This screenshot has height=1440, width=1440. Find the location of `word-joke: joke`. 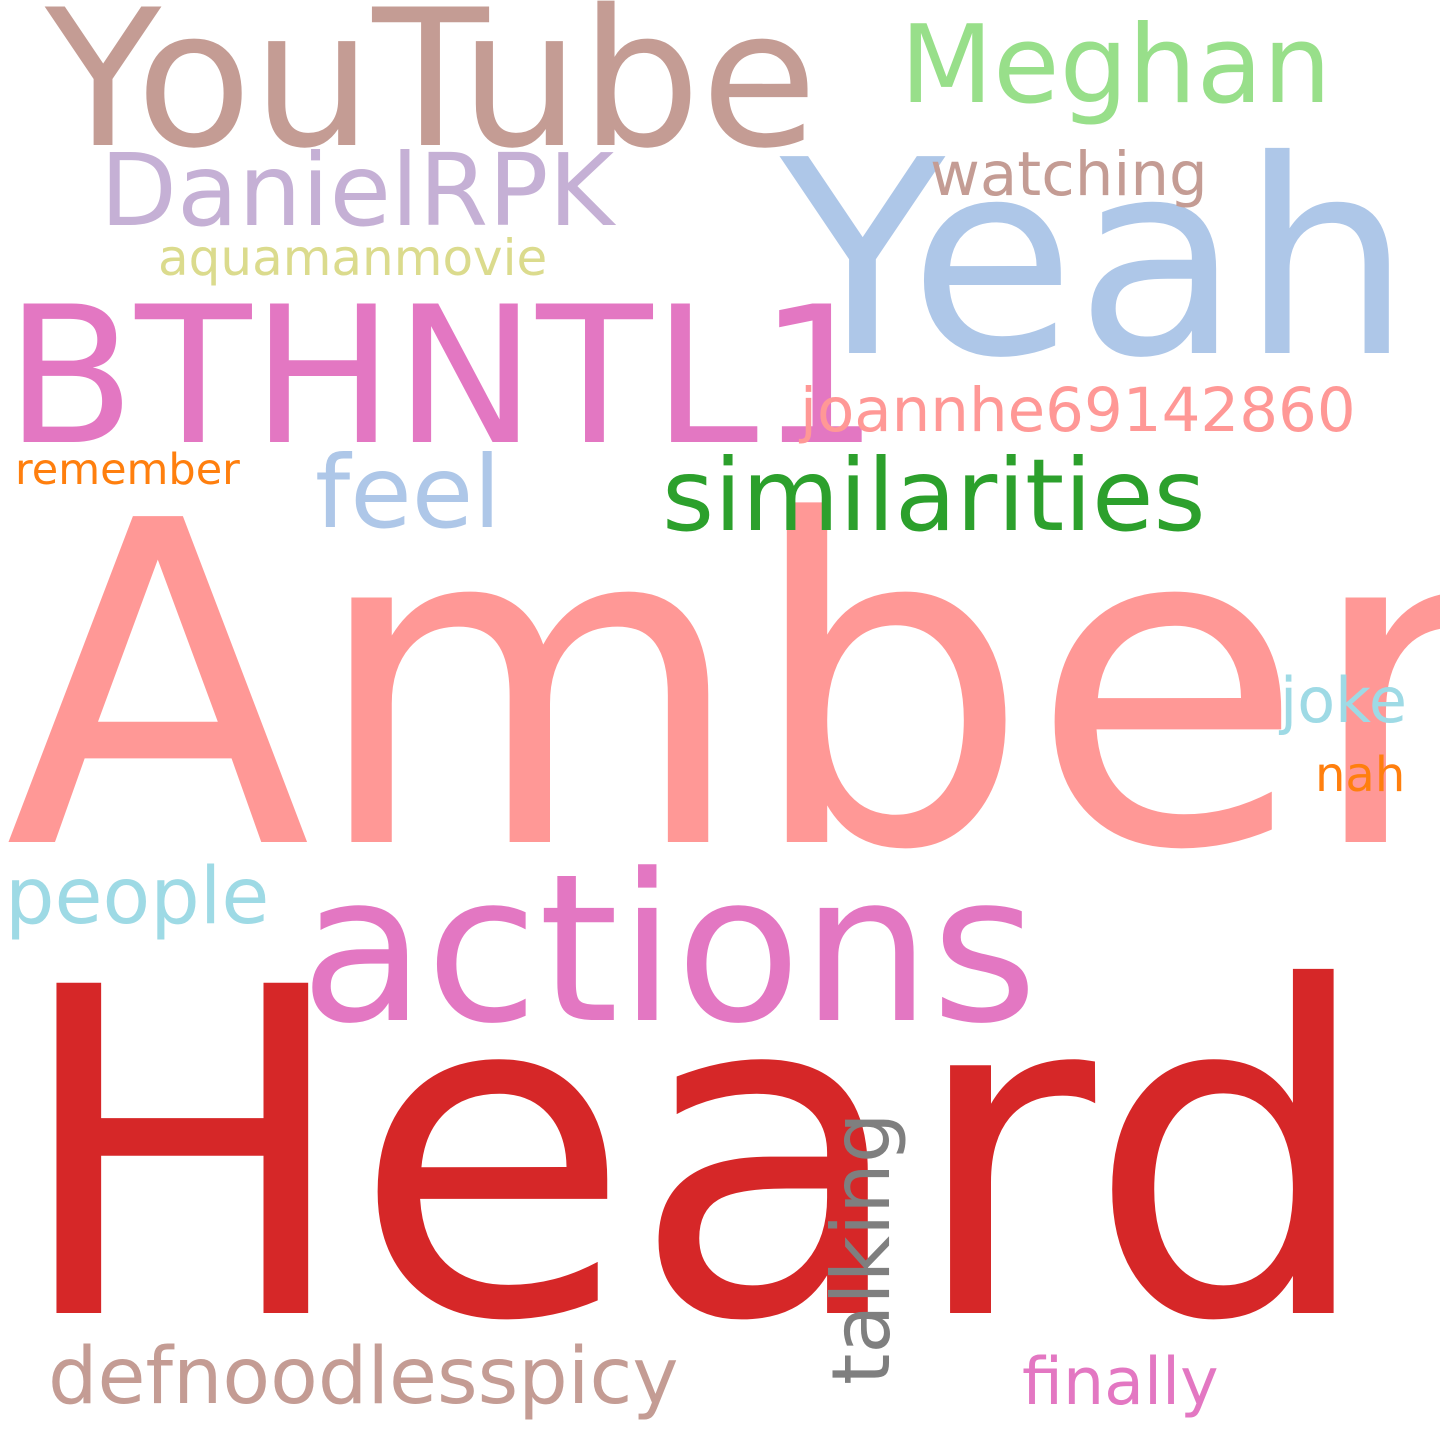

word-joke: joke is located at coordinates (1343, 700).